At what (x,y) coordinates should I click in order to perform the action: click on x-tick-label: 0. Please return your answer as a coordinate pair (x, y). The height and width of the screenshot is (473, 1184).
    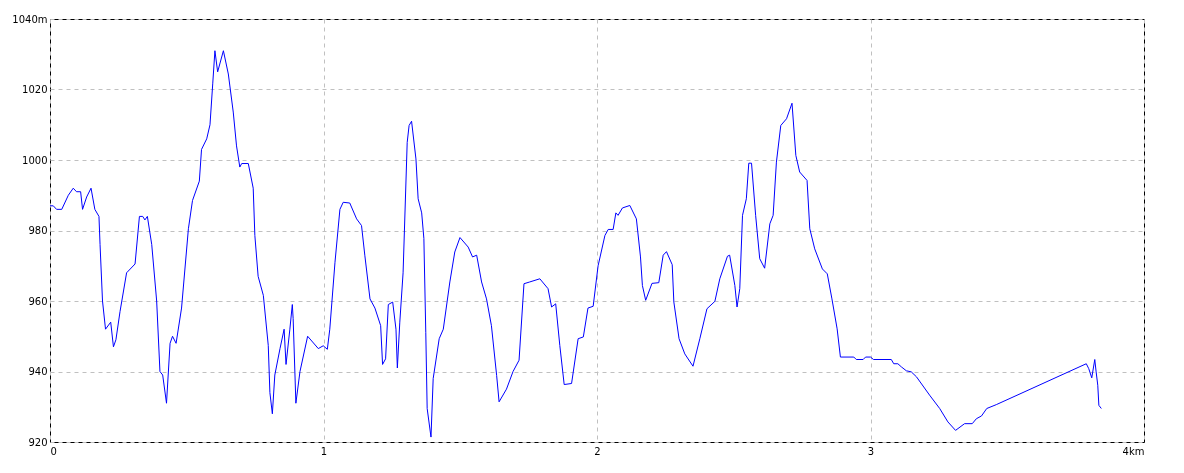
    Looking at the image, I should click on (53, 451).